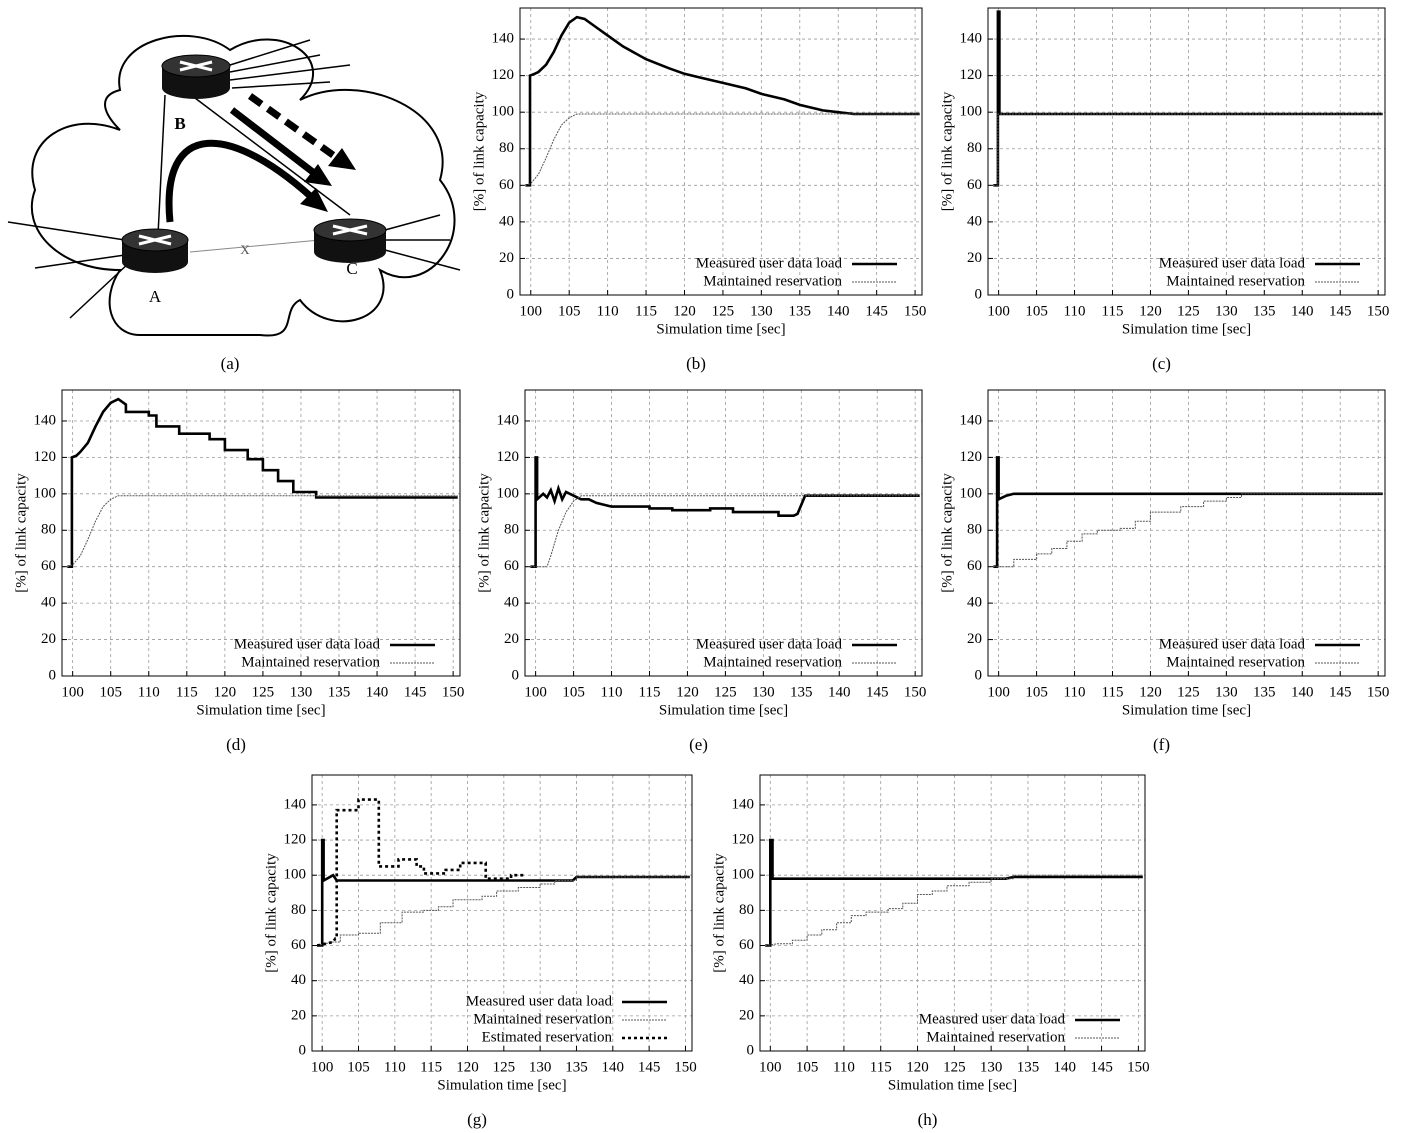 The height and width of the screenshot is (1133, 1407). I want to click on links, so click(234, 179).